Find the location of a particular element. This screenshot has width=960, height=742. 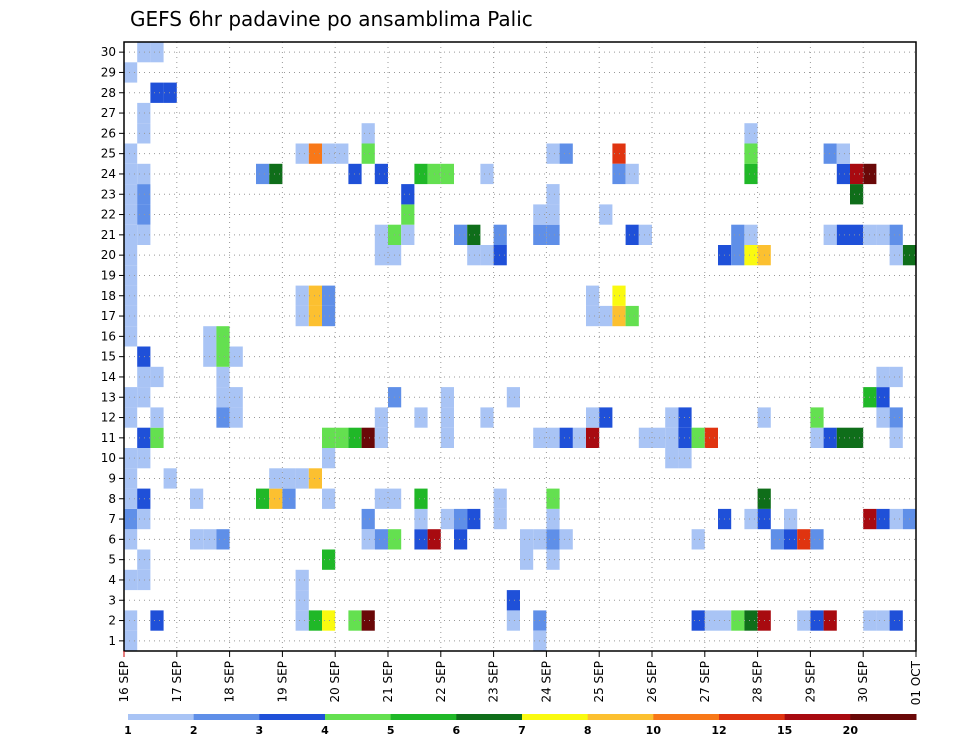

y-tick-label: 15 is located at coordinates (108, 357).